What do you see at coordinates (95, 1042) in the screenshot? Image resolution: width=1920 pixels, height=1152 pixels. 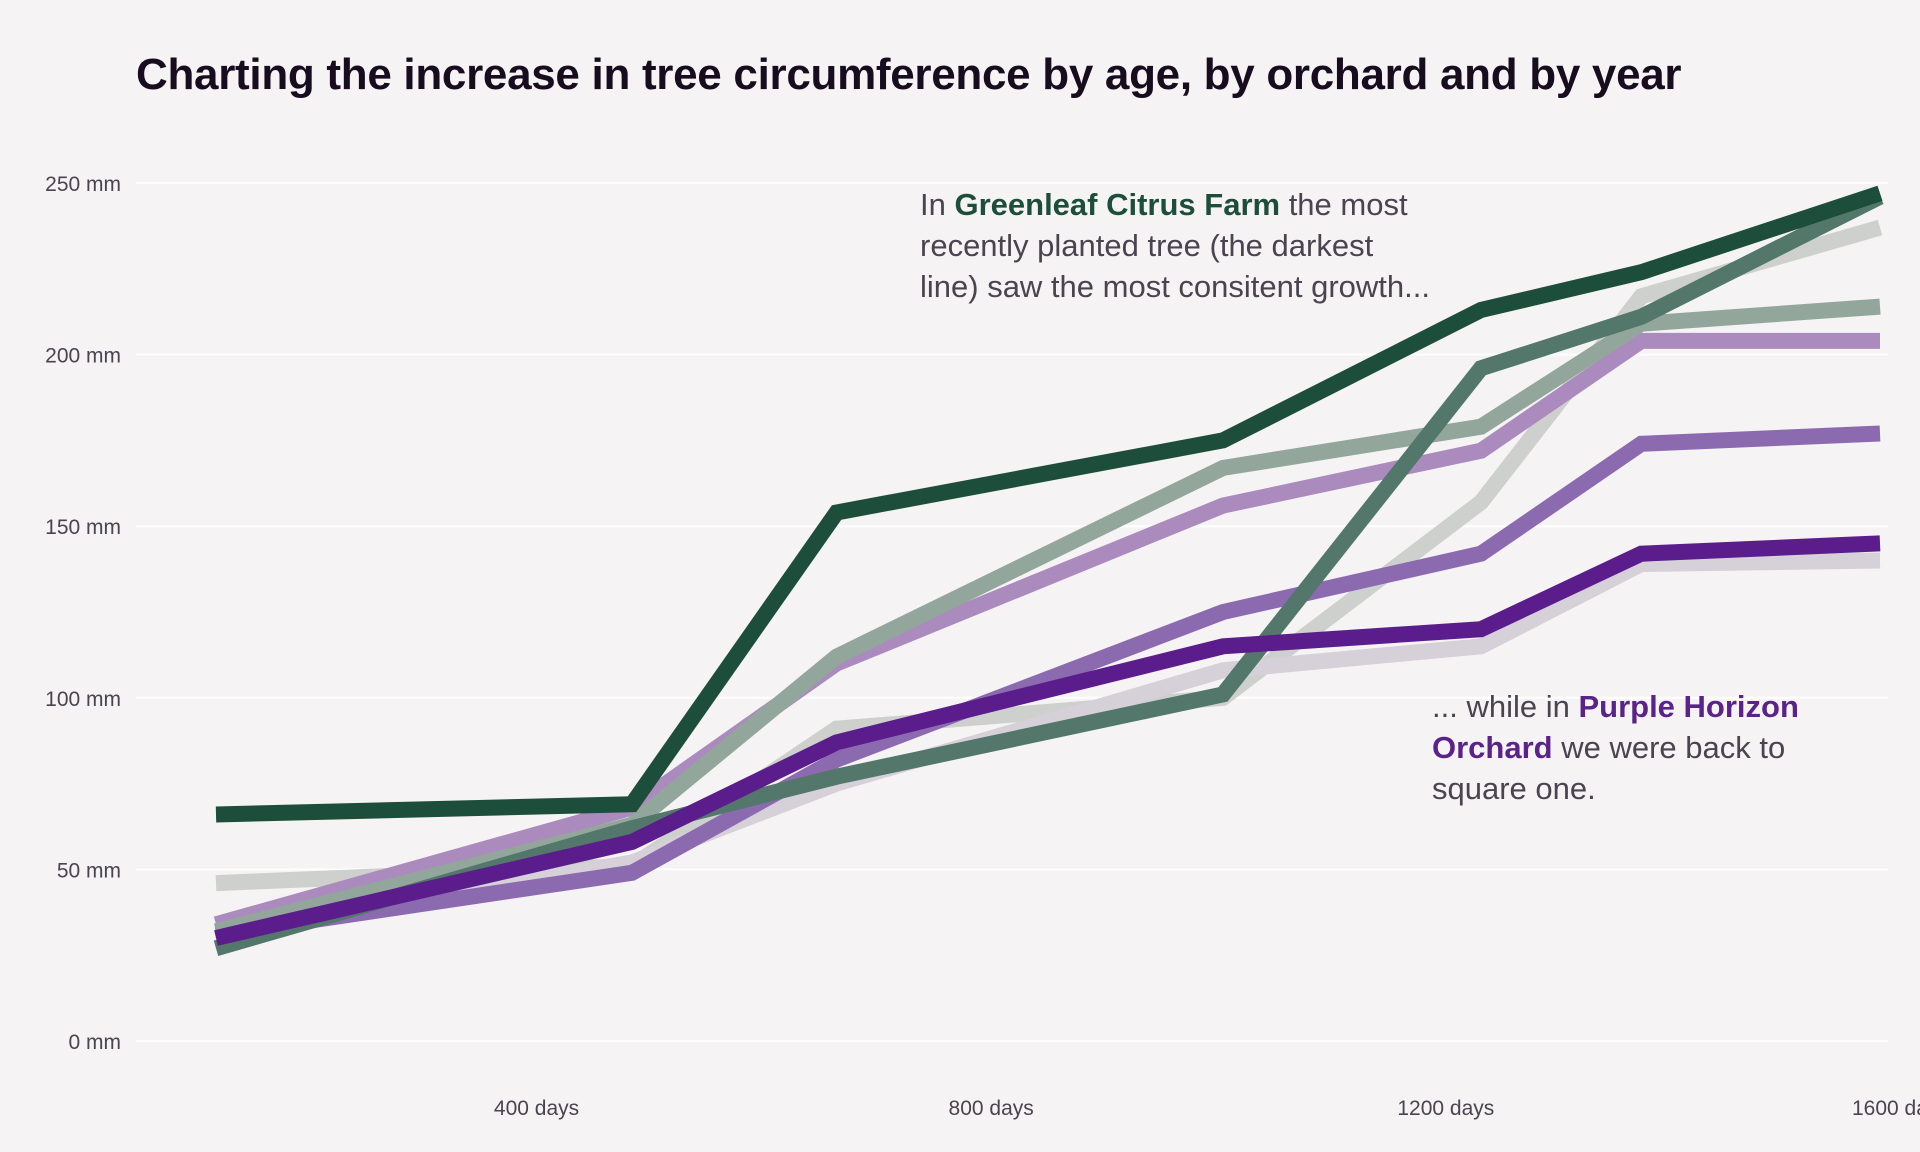 I see `y-tick-label: 0 mm` at bounding box center [95, 1042].